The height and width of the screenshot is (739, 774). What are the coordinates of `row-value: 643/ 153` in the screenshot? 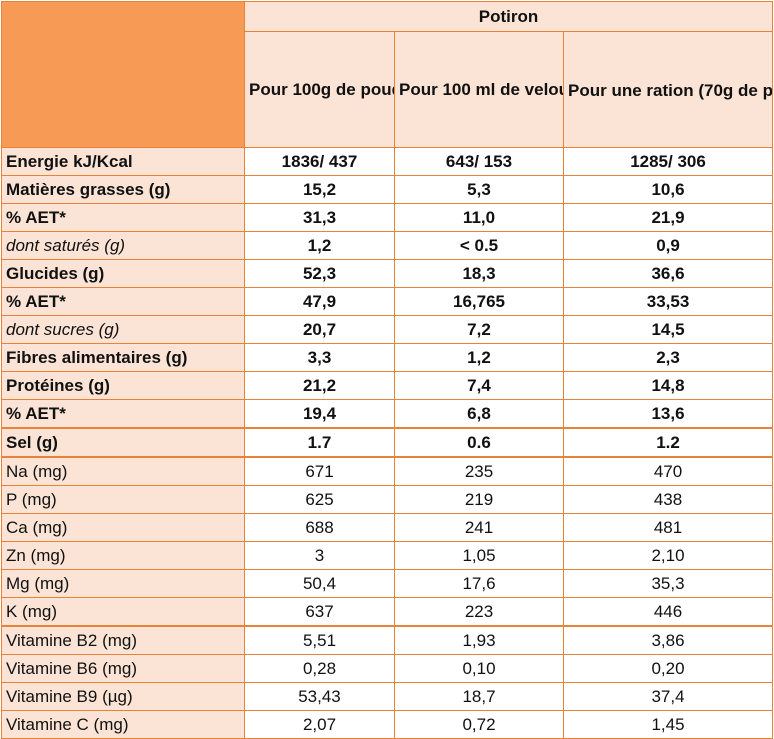 It's located at (479, 161).